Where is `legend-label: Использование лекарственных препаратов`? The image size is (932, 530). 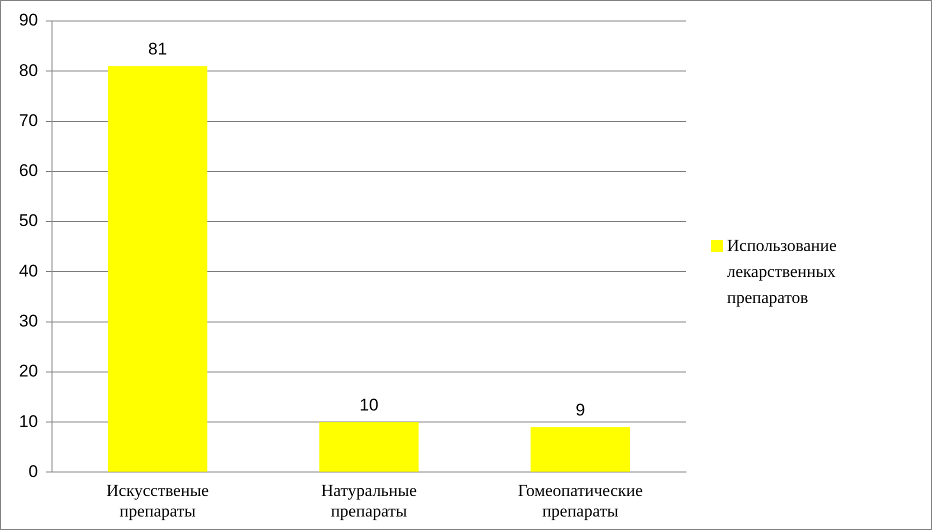 legend-label: Использование лекарственных препаратов is located at coordinates (782, 272).